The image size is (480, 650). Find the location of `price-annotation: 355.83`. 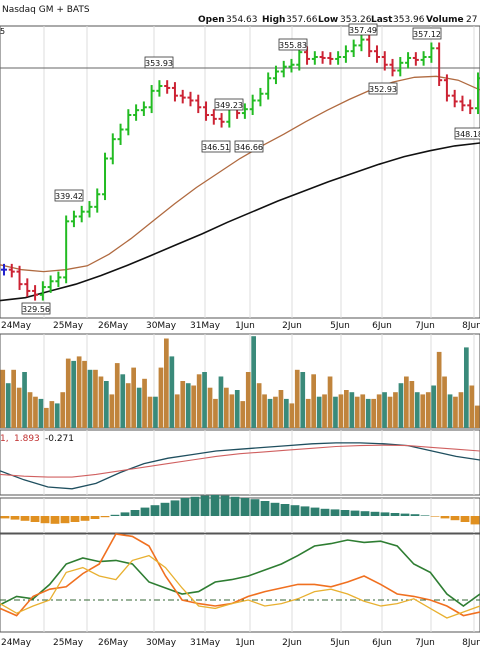

price-annotation: 355.83 is located at coordinates (293, 44).